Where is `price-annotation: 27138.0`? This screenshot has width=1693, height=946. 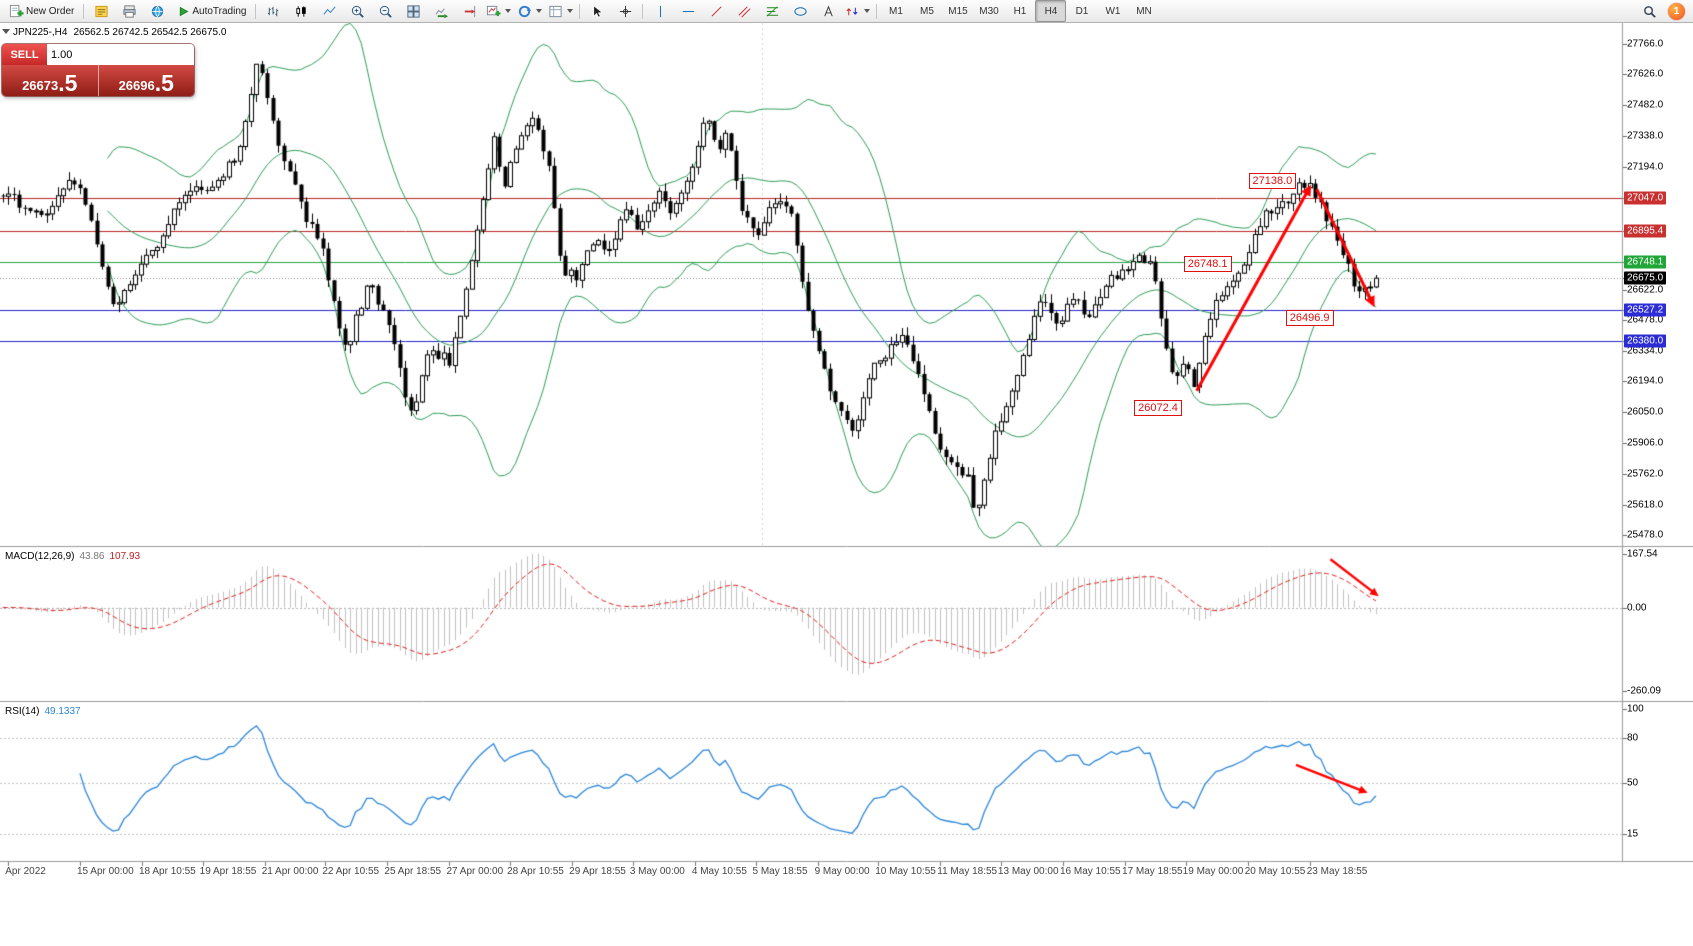
price-annotation: 27138.0 is located at coordinates (1272, 180).